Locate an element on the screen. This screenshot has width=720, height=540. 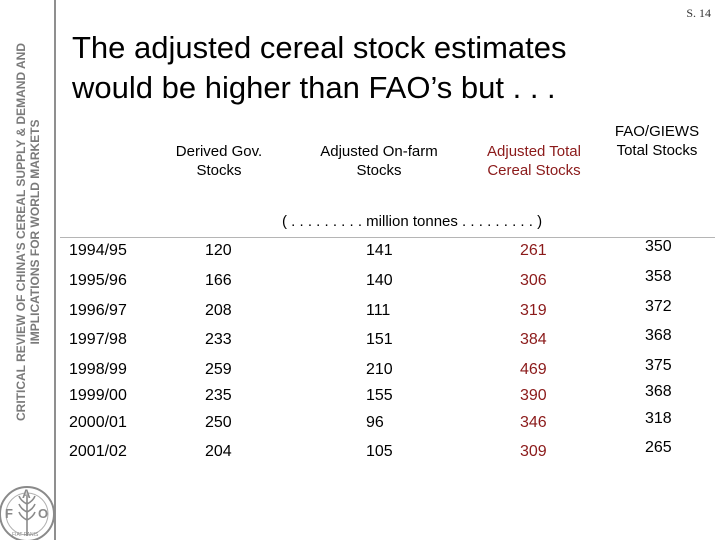
cell-total: 384 is located at coordinates (533, 339).